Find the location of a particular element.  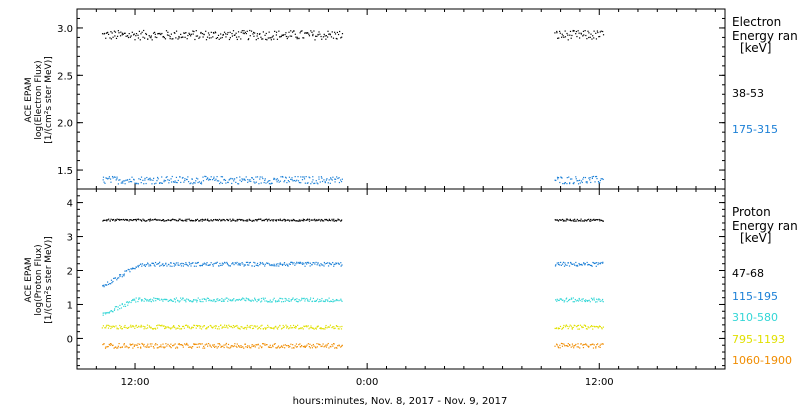

y-tick-label: 1 is located at coordinates (70, 305).